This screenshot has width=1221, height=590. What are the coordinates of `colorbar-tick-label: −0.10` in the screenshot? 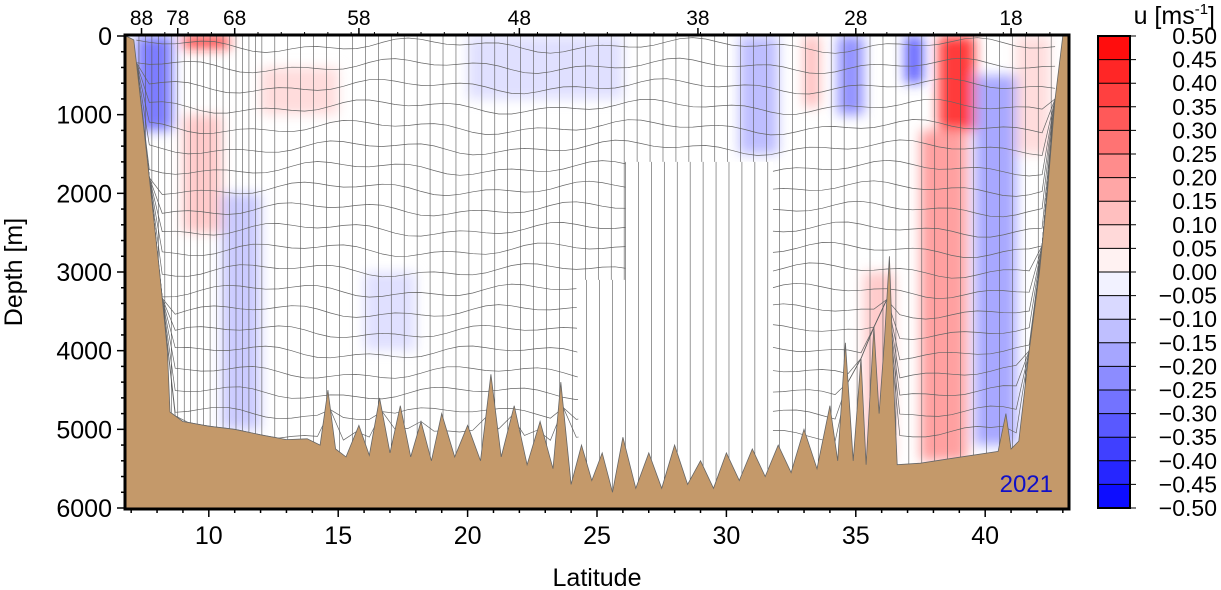 It's located at (1188, 319).